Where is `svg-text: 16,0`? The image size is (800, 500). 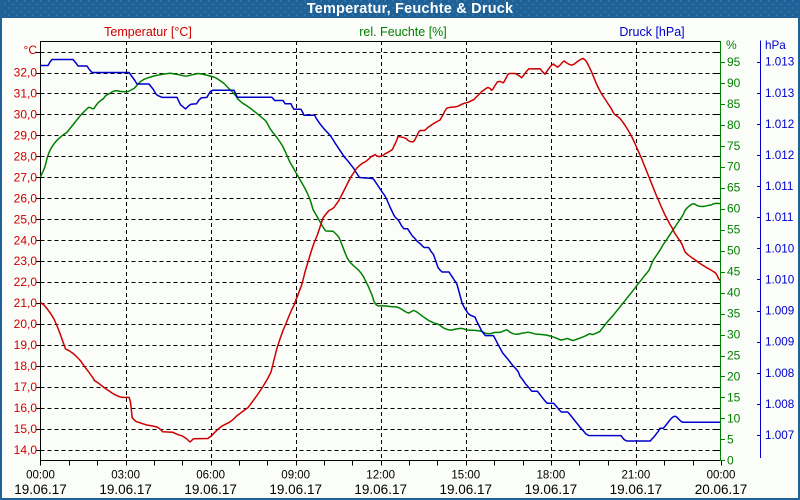
svg-text: 16,0 is located at coordinates (26, 408).